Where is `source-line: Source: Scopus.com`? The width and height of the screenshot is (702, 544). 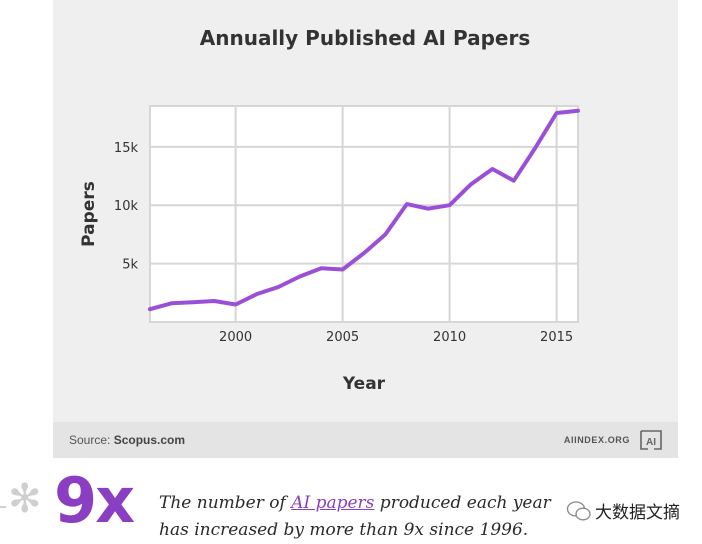 source-line: Source: Scopus.com is located at coordinates (127, 440).